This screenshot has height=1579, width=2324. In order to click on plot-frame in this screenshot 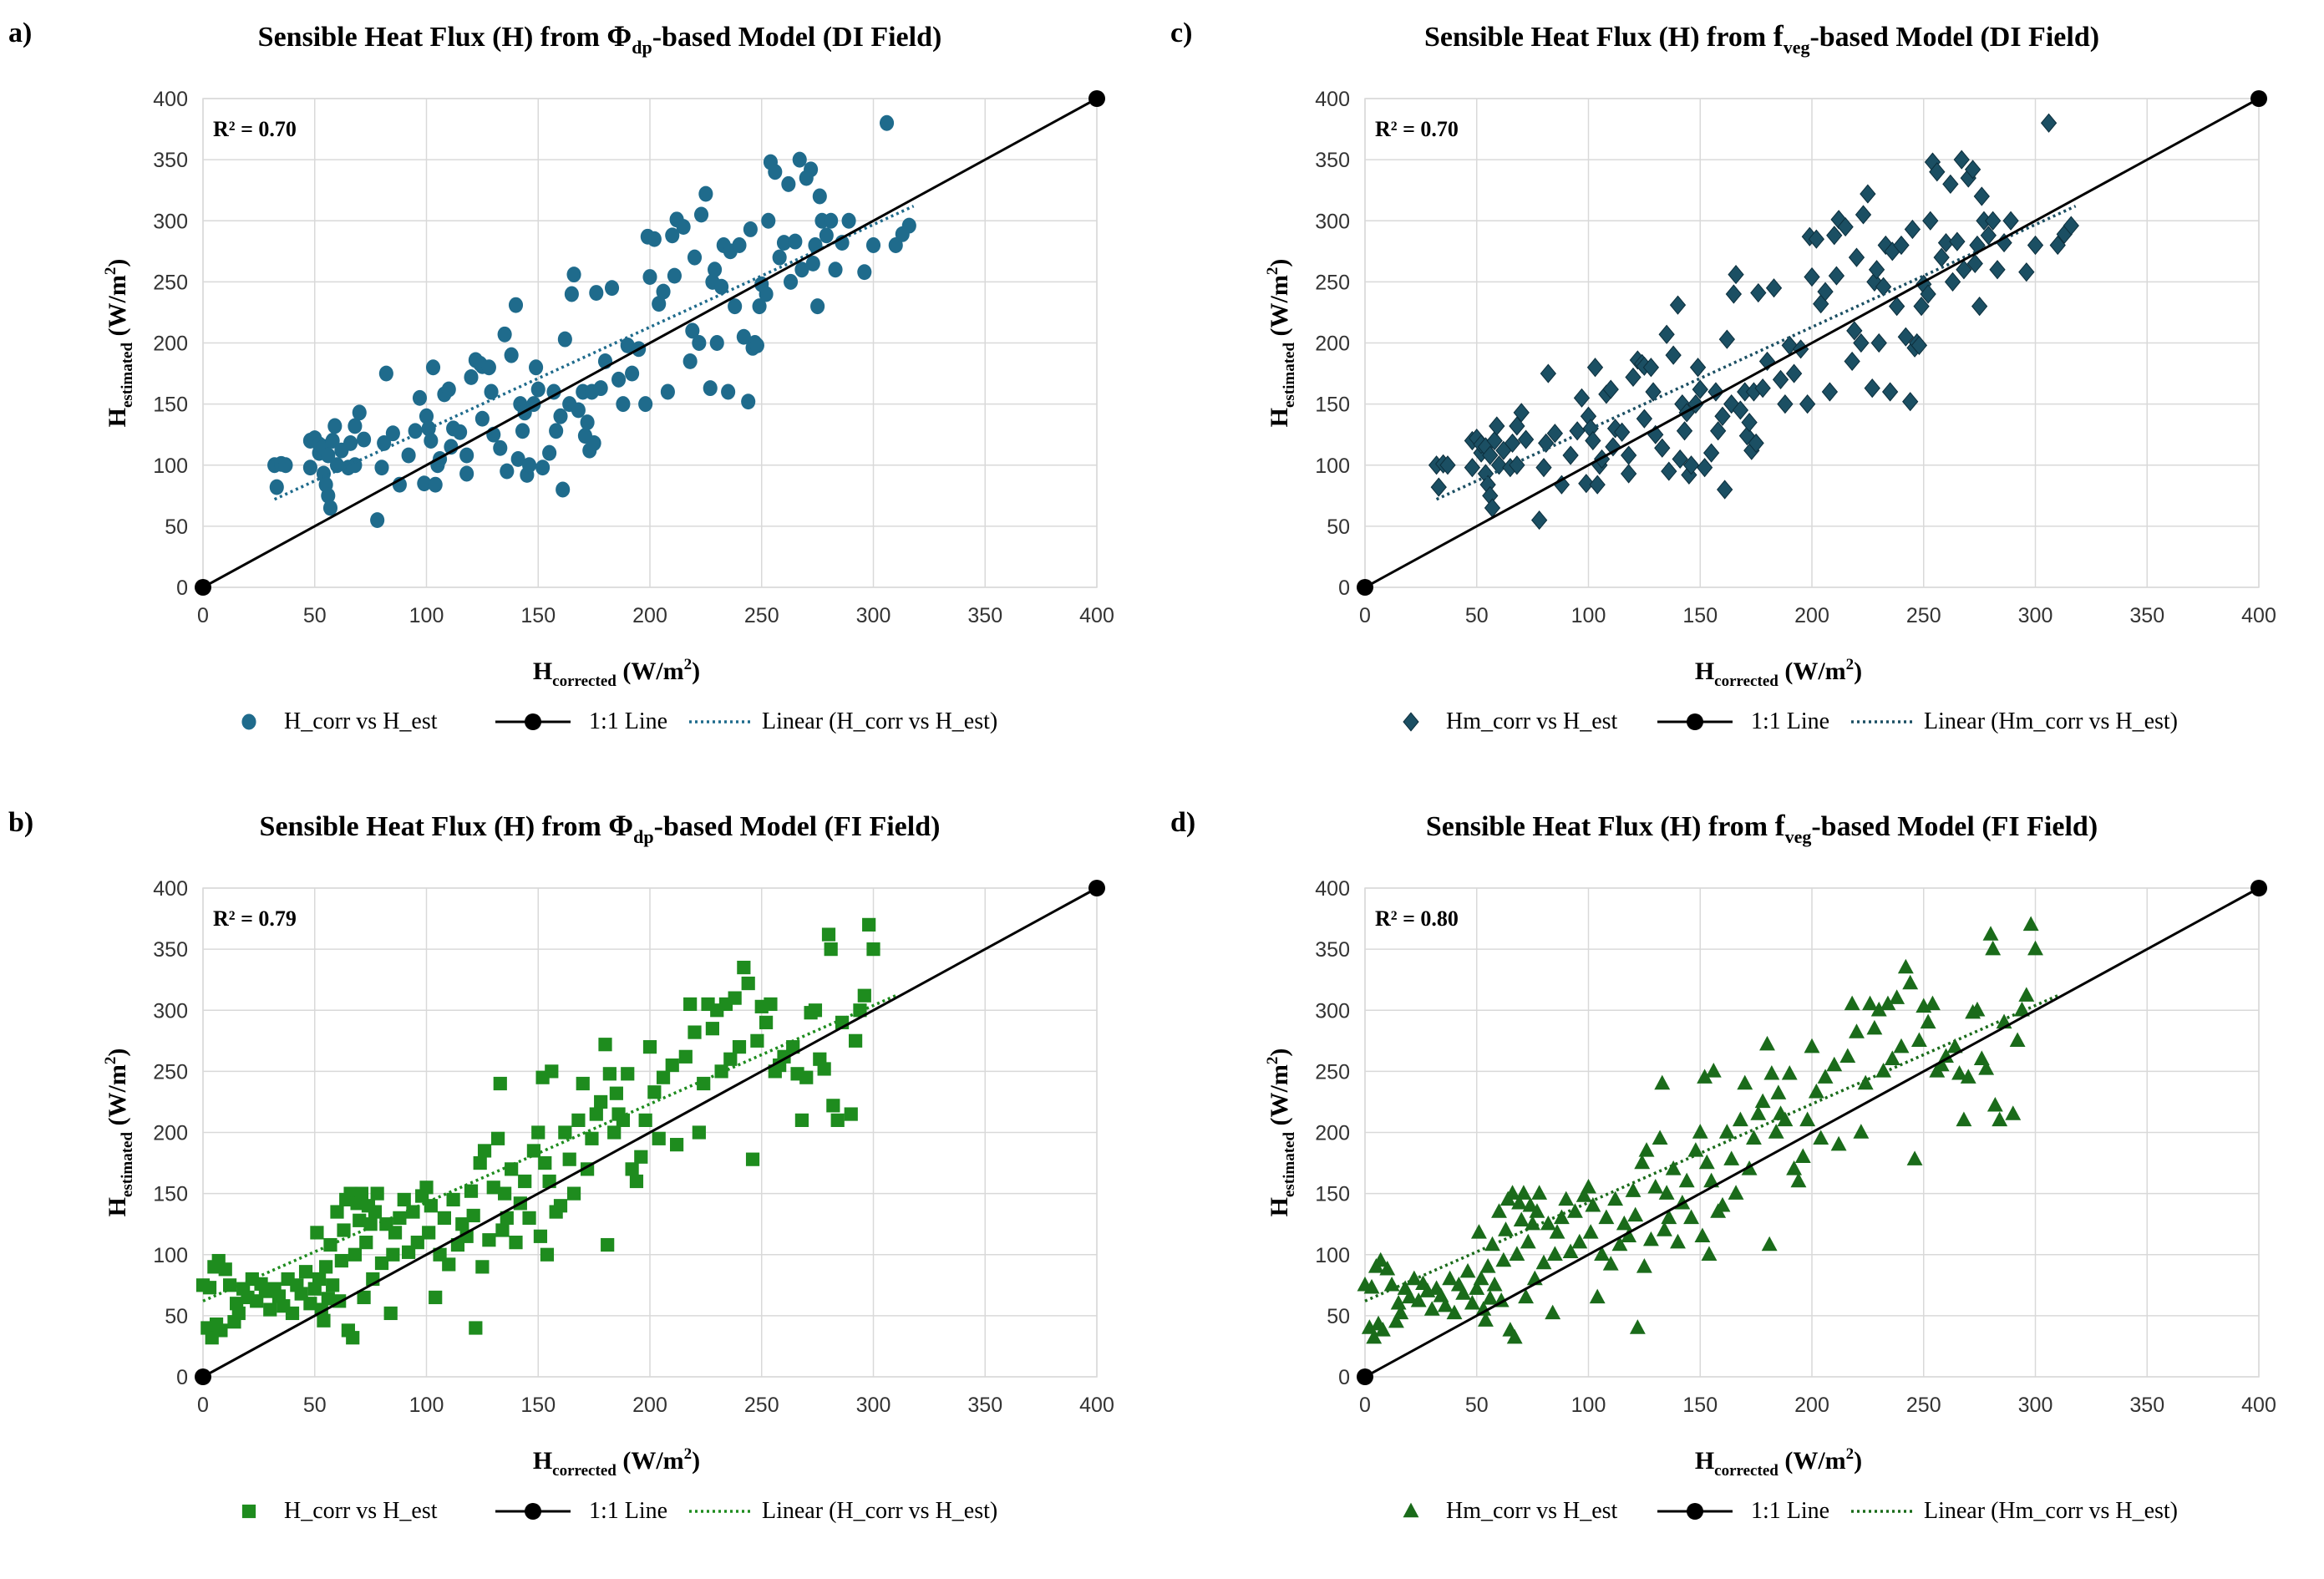, I will do `click(650, 343)`.